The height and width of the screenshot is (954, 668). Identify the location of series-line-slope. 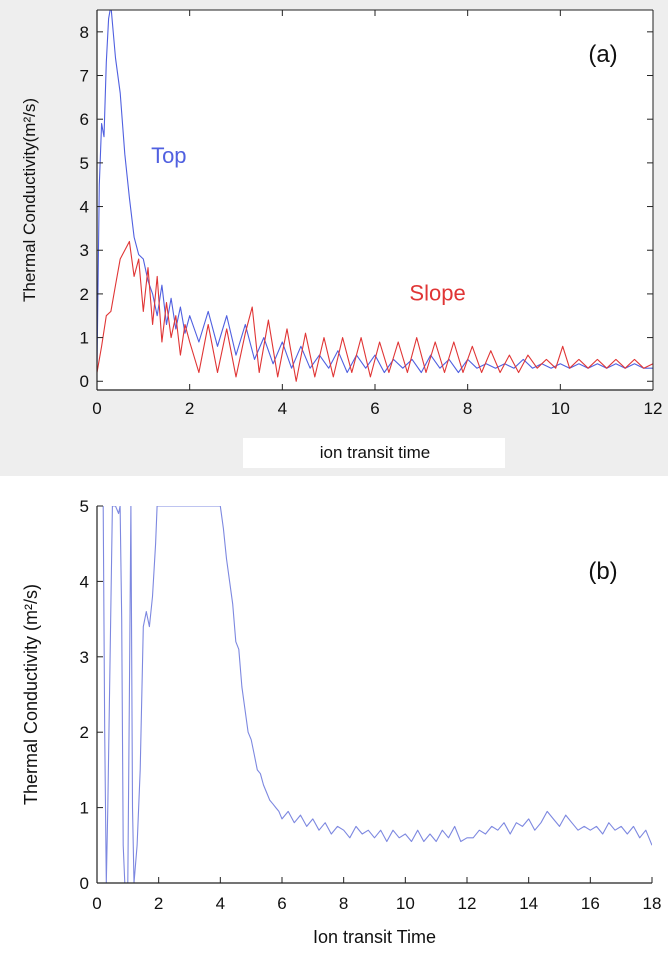
(375, 311).